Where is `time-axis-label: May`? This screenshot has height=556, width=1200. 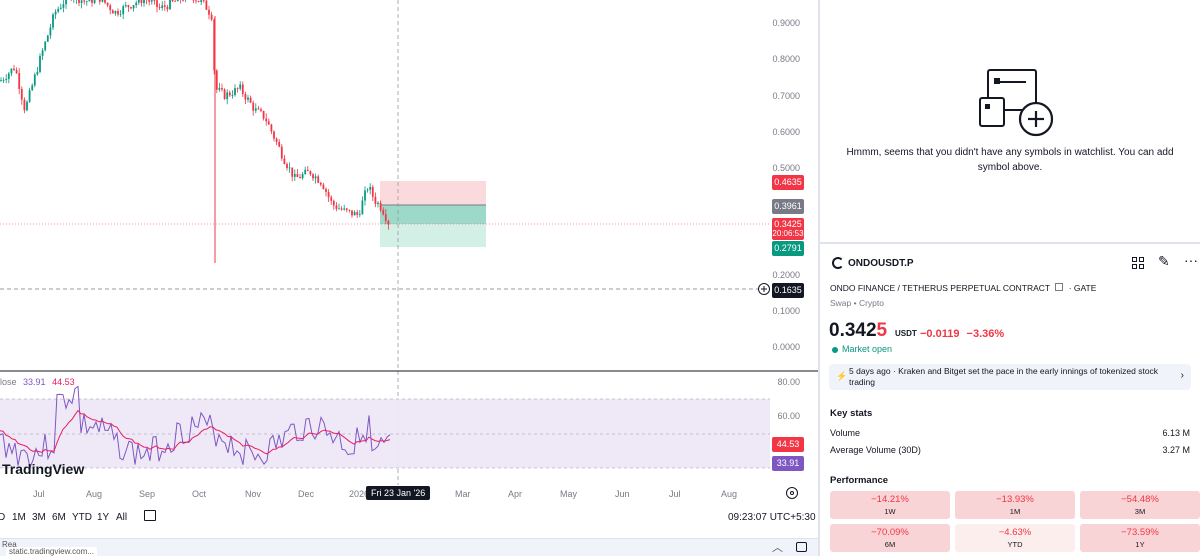 time-axis-label: May is located at coordinates (569, 494).